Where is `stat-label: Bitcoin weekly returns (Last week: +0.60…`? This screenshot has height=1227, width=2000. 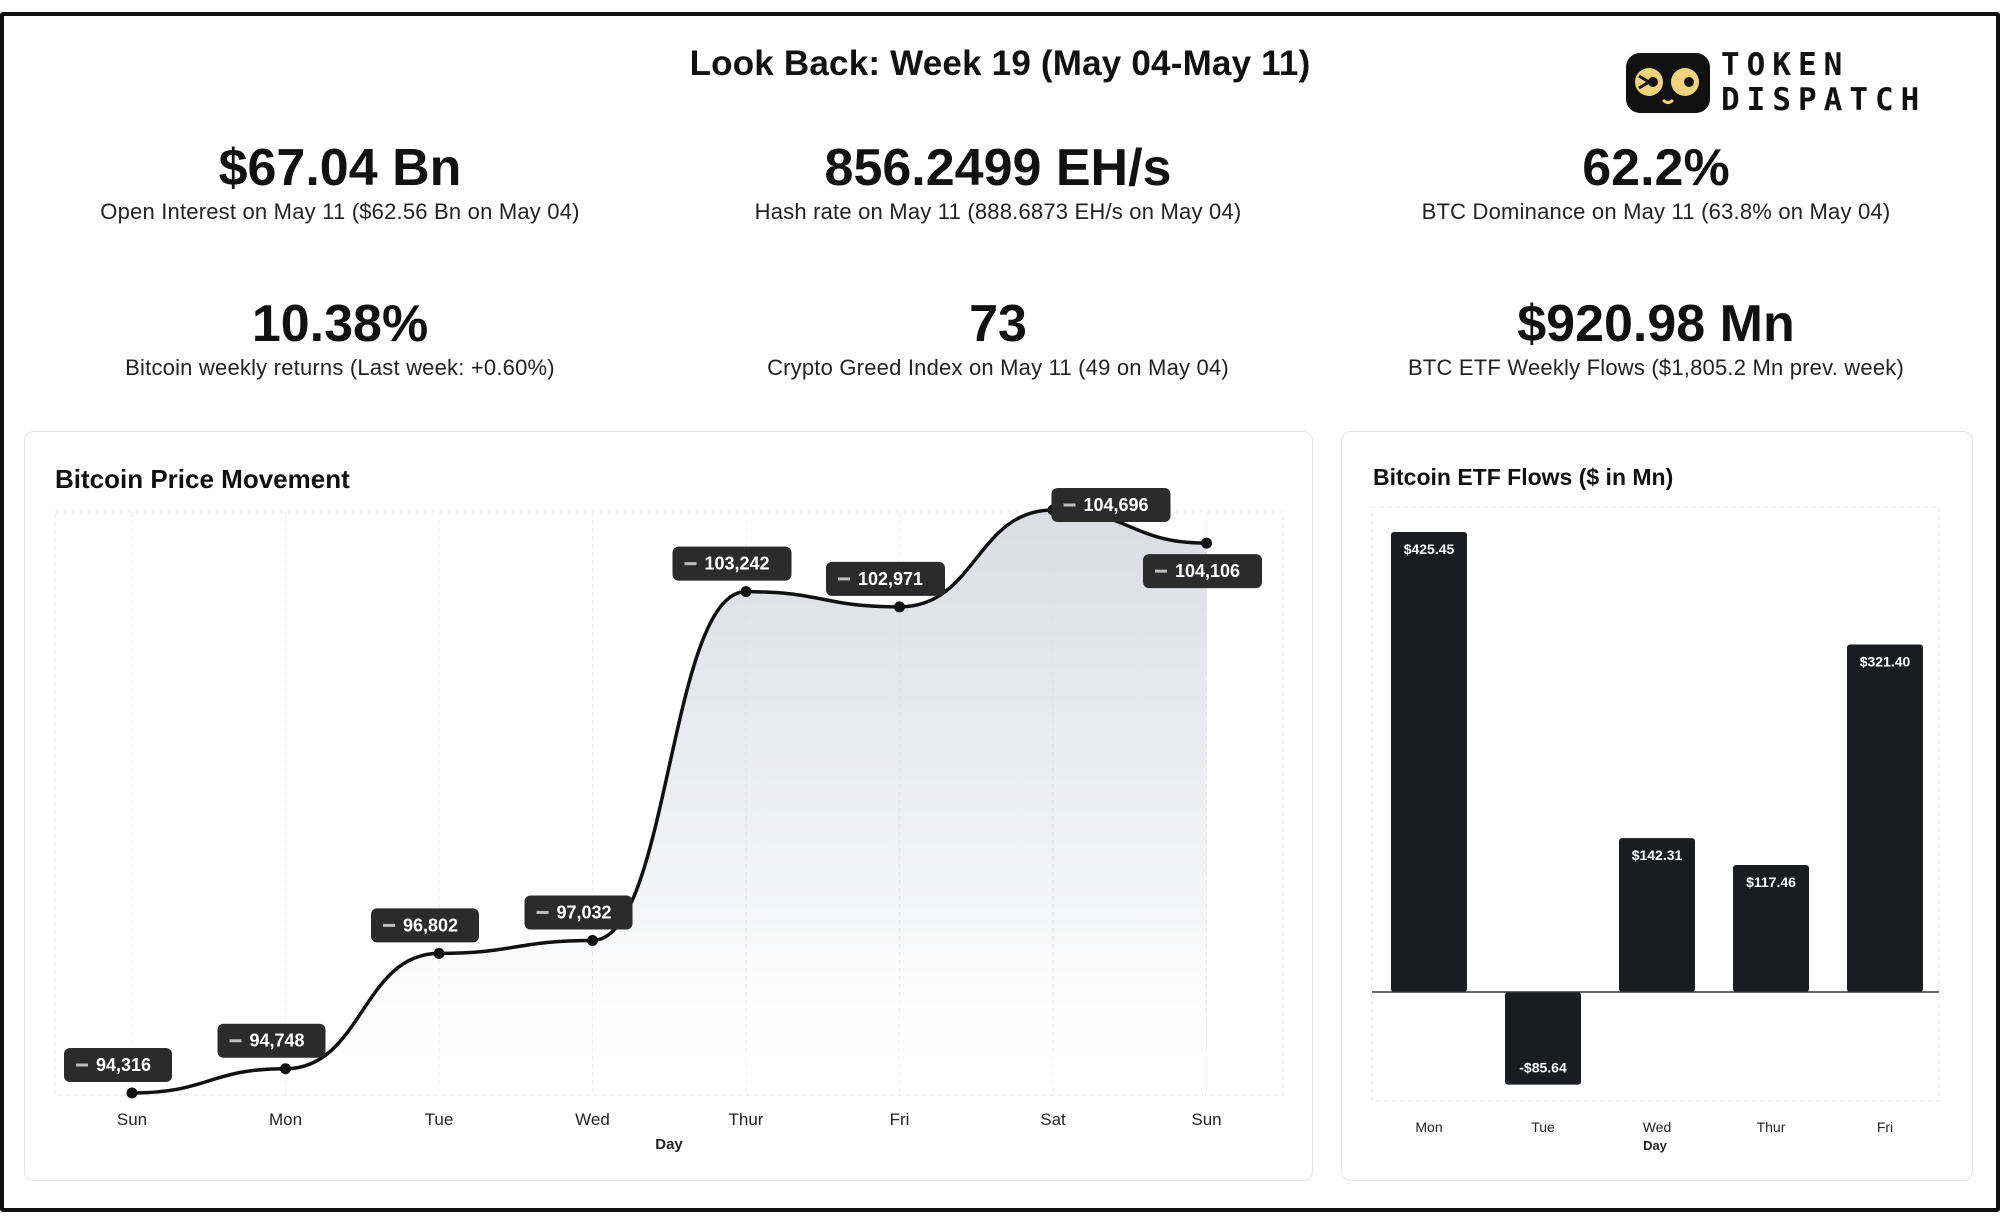 stat-label: Bitcoin weekly returns (Last week: +0.60… is located at coordinates (340, 367).